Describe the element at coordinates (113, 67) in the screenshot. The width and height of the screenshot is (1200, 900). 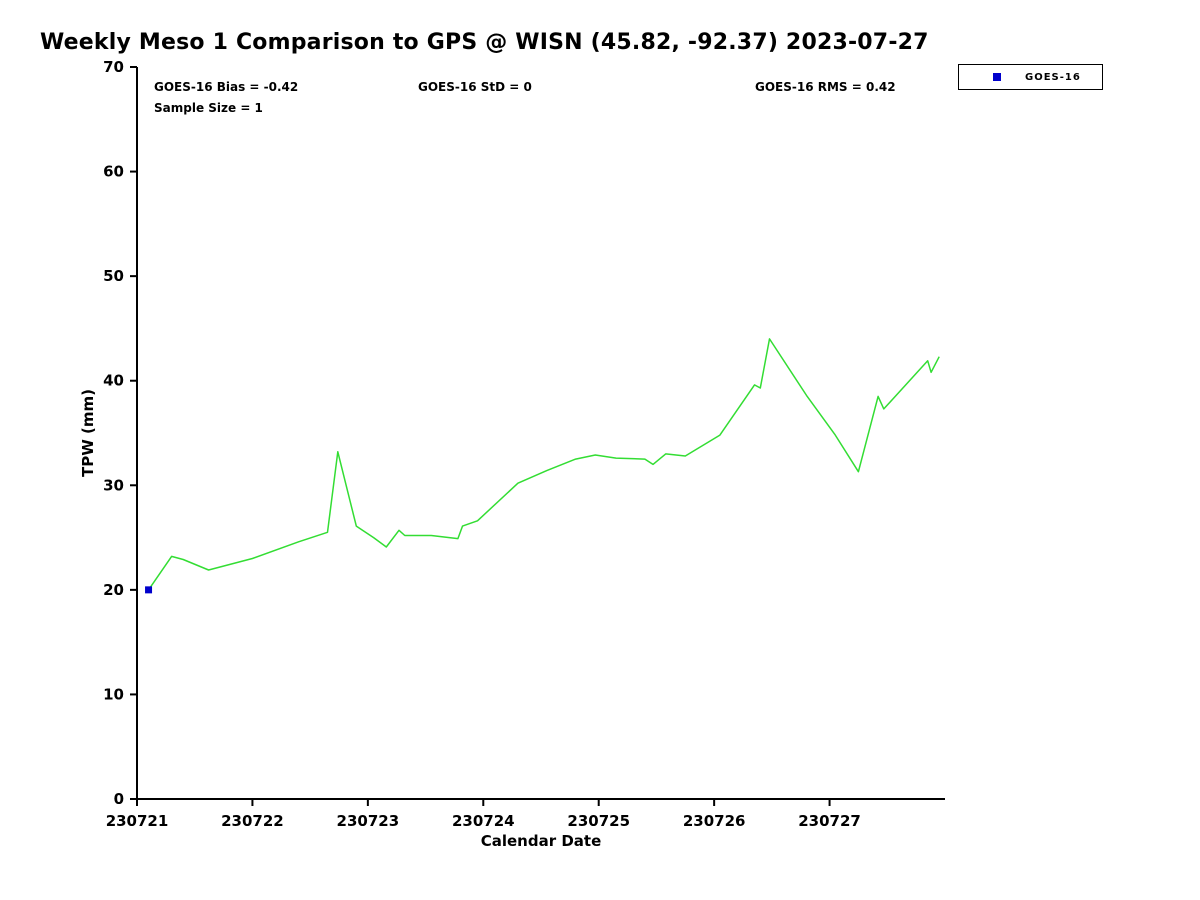
I see `y-tick-label: 70` at that location.